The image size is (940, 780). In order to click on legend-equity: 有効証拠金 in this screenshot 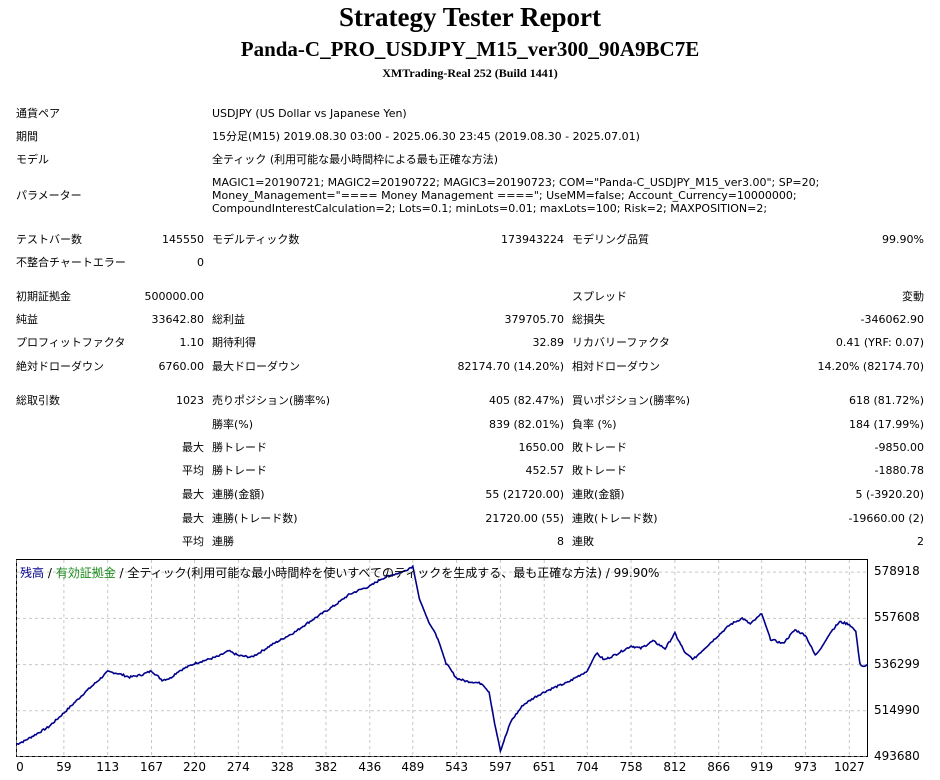, I will do `click(85, 573)`.